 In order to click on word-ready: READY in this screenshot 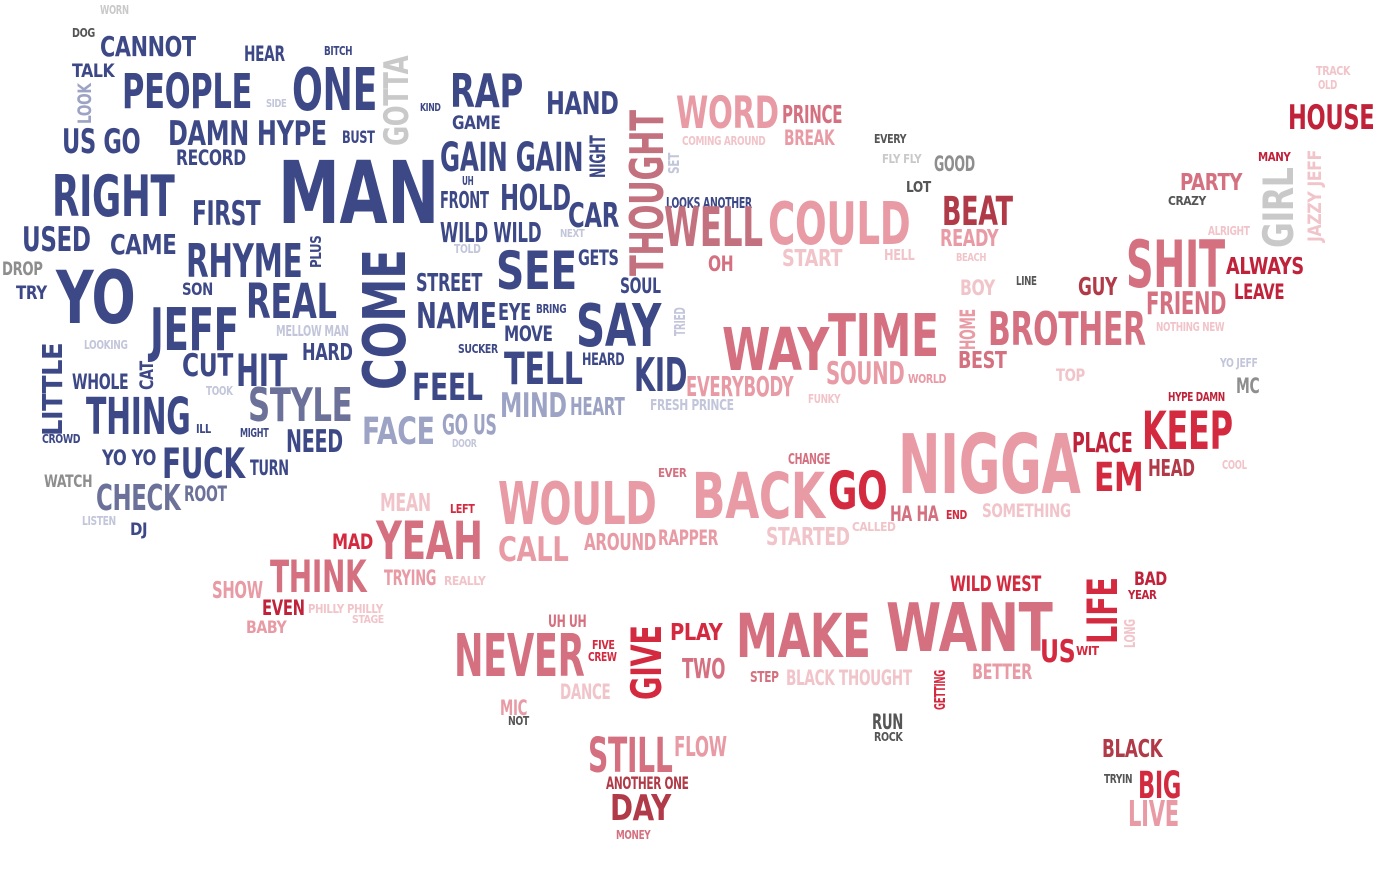, I will do `click(969, 239)`.